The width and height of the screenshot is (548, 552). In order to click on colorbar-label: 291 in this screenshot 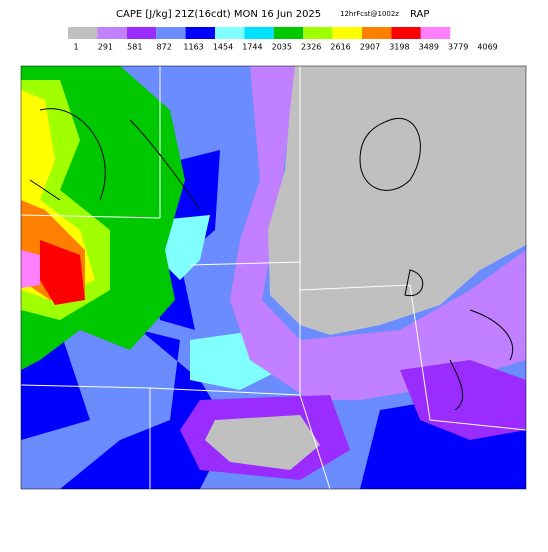, I will do `click(105, 47)`.